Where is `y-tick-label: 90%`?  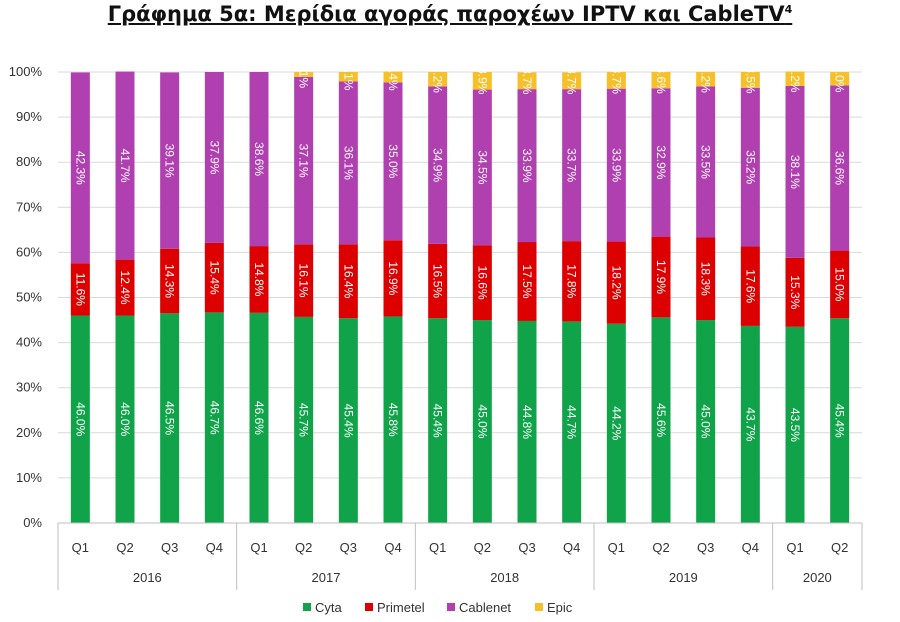
y-tick-label: 90% is located at coordinates (29, 116).